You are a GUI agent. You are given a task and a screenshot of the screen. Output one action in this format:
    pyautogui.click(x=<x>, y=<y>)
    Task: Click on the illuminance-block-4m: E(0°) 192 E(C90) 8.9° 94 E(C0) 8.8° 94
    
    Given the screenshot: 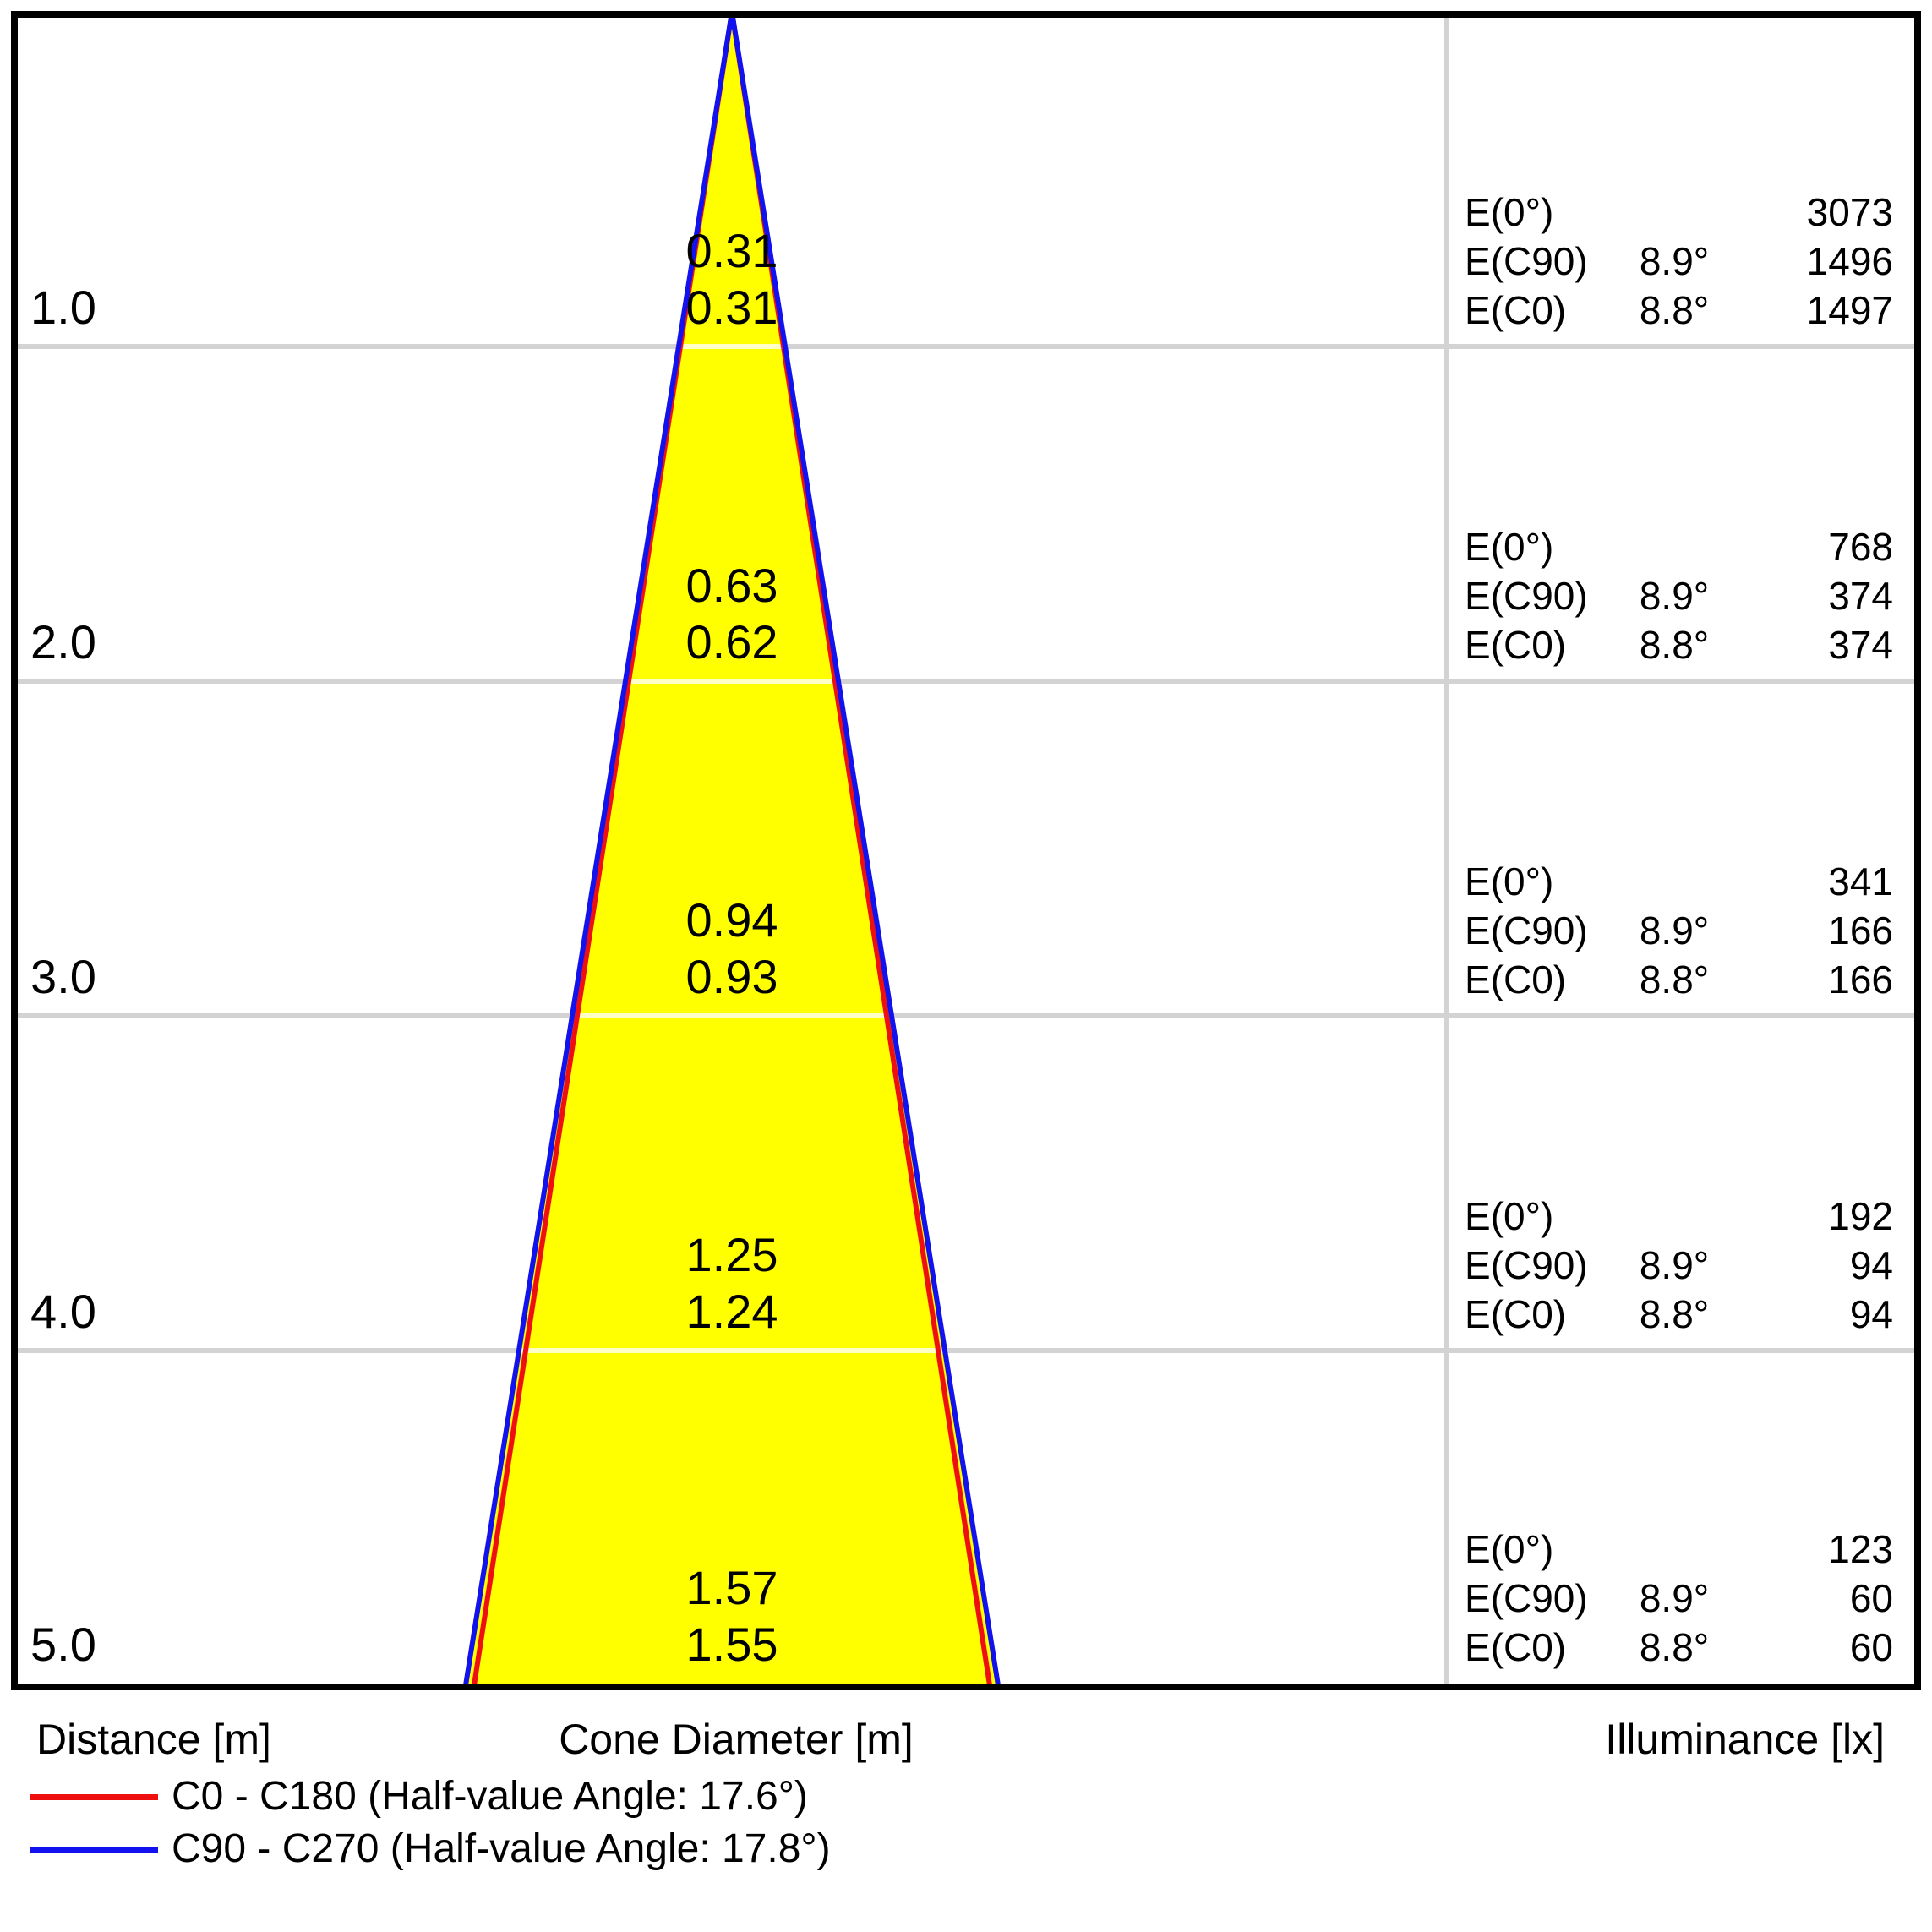 What is the action you would take?
    pyautogui.click(x=1679, y=1265)
    